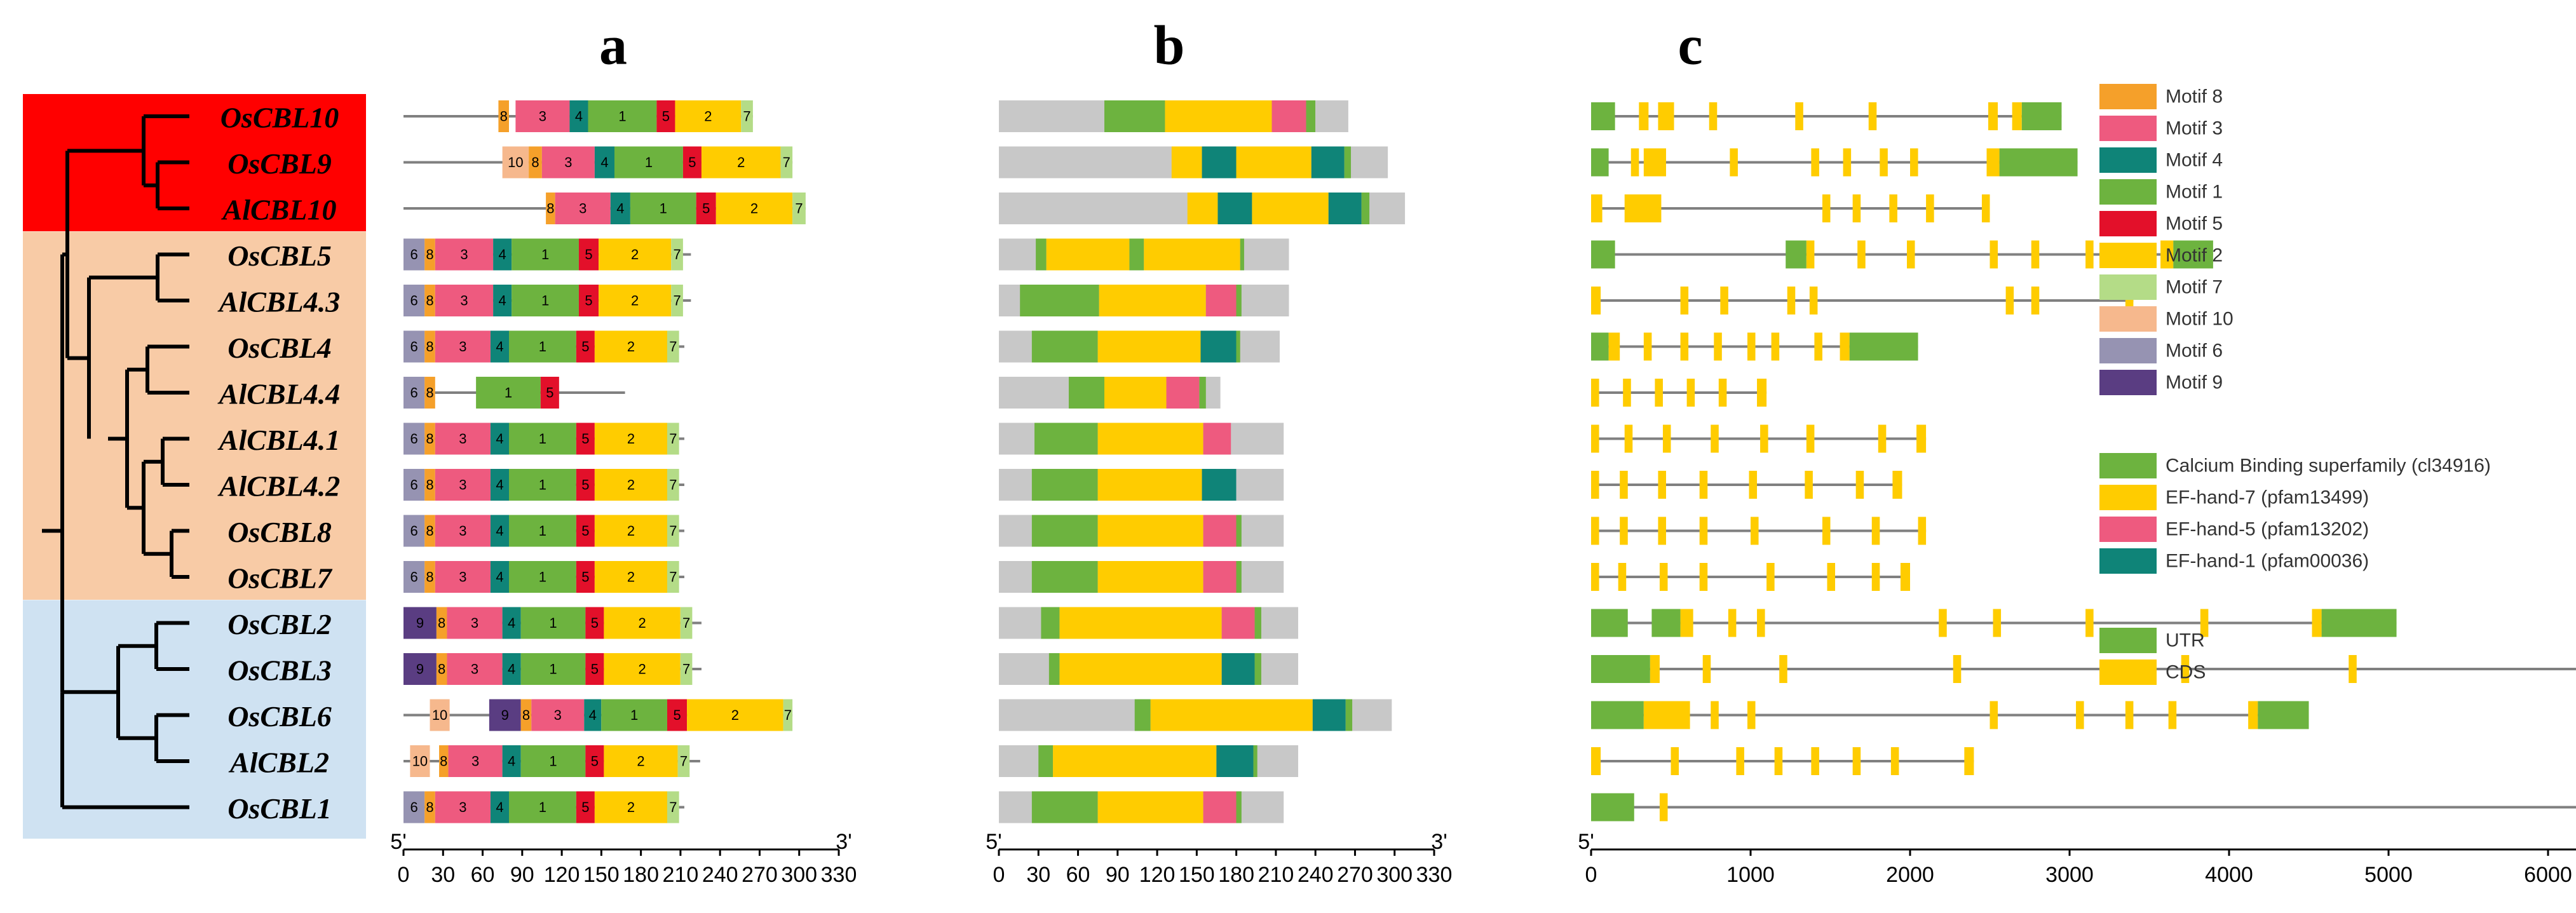  Describe the element at coordinates (2186, 672) in the screenshot. I see `legend-cds-label: CDS` at that location.